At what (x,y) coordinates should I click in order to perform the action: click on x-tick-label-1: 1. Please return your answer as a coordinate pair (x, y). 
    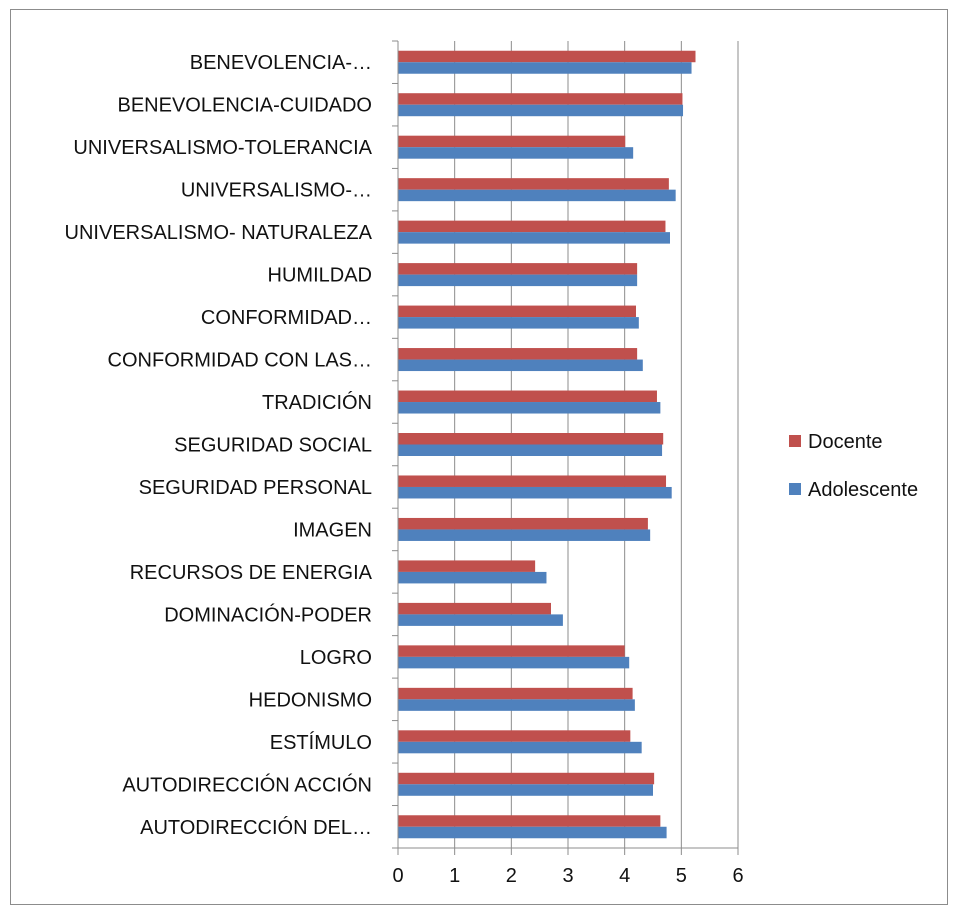
    Looking at the image, I should click on (454, 876).